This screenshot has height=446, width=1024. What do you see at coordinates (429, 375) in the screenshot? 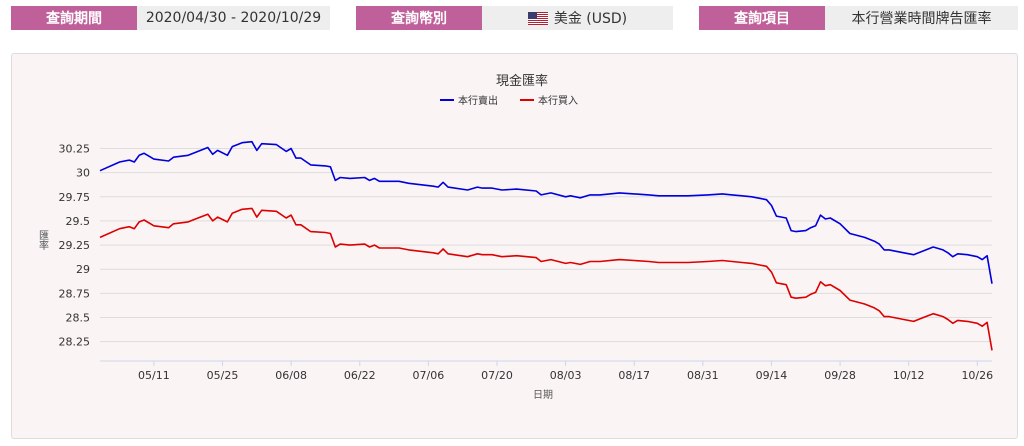
I see `x-tick-label: 07/06` at bounding box center [429, 375].